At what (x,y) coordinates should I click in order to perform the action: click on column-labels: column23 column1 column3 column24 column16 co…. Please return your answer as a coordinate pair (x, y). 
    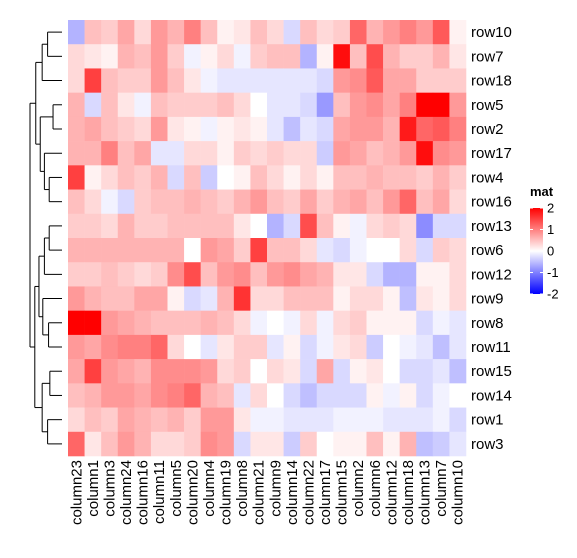
    Looking at the image, I should click on (267, 492).